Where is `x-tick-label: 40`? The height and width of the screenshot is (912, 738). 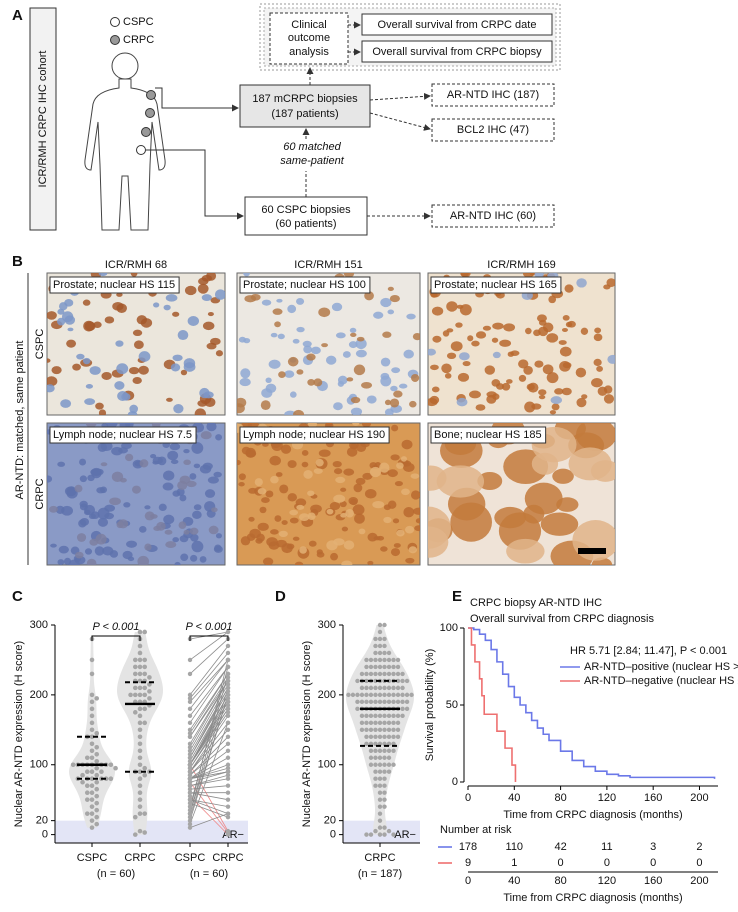 x-tick-label: 40 is located at coordinates (514, 798).